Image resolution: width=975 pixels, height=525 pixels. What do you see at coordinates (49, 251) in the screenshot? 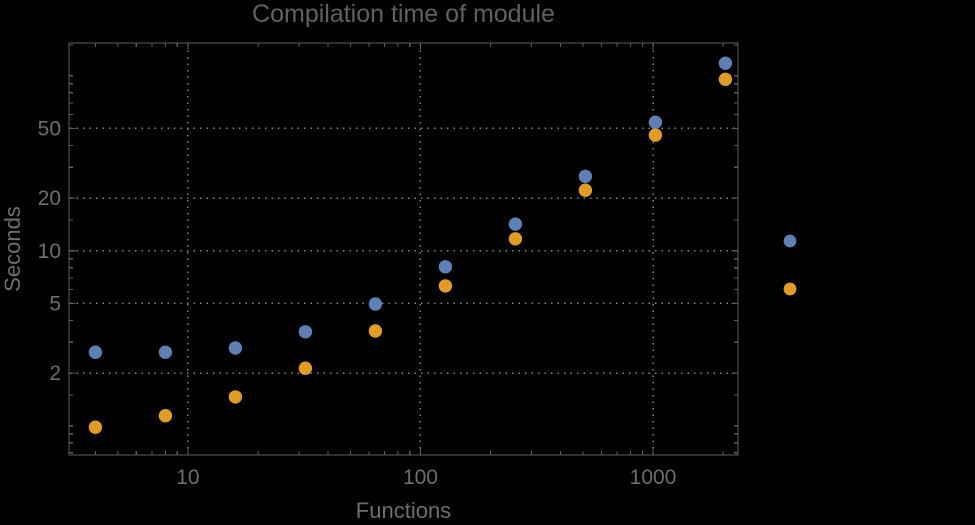
I see `y-tick-label: 10` at bounding box center [49, 251].